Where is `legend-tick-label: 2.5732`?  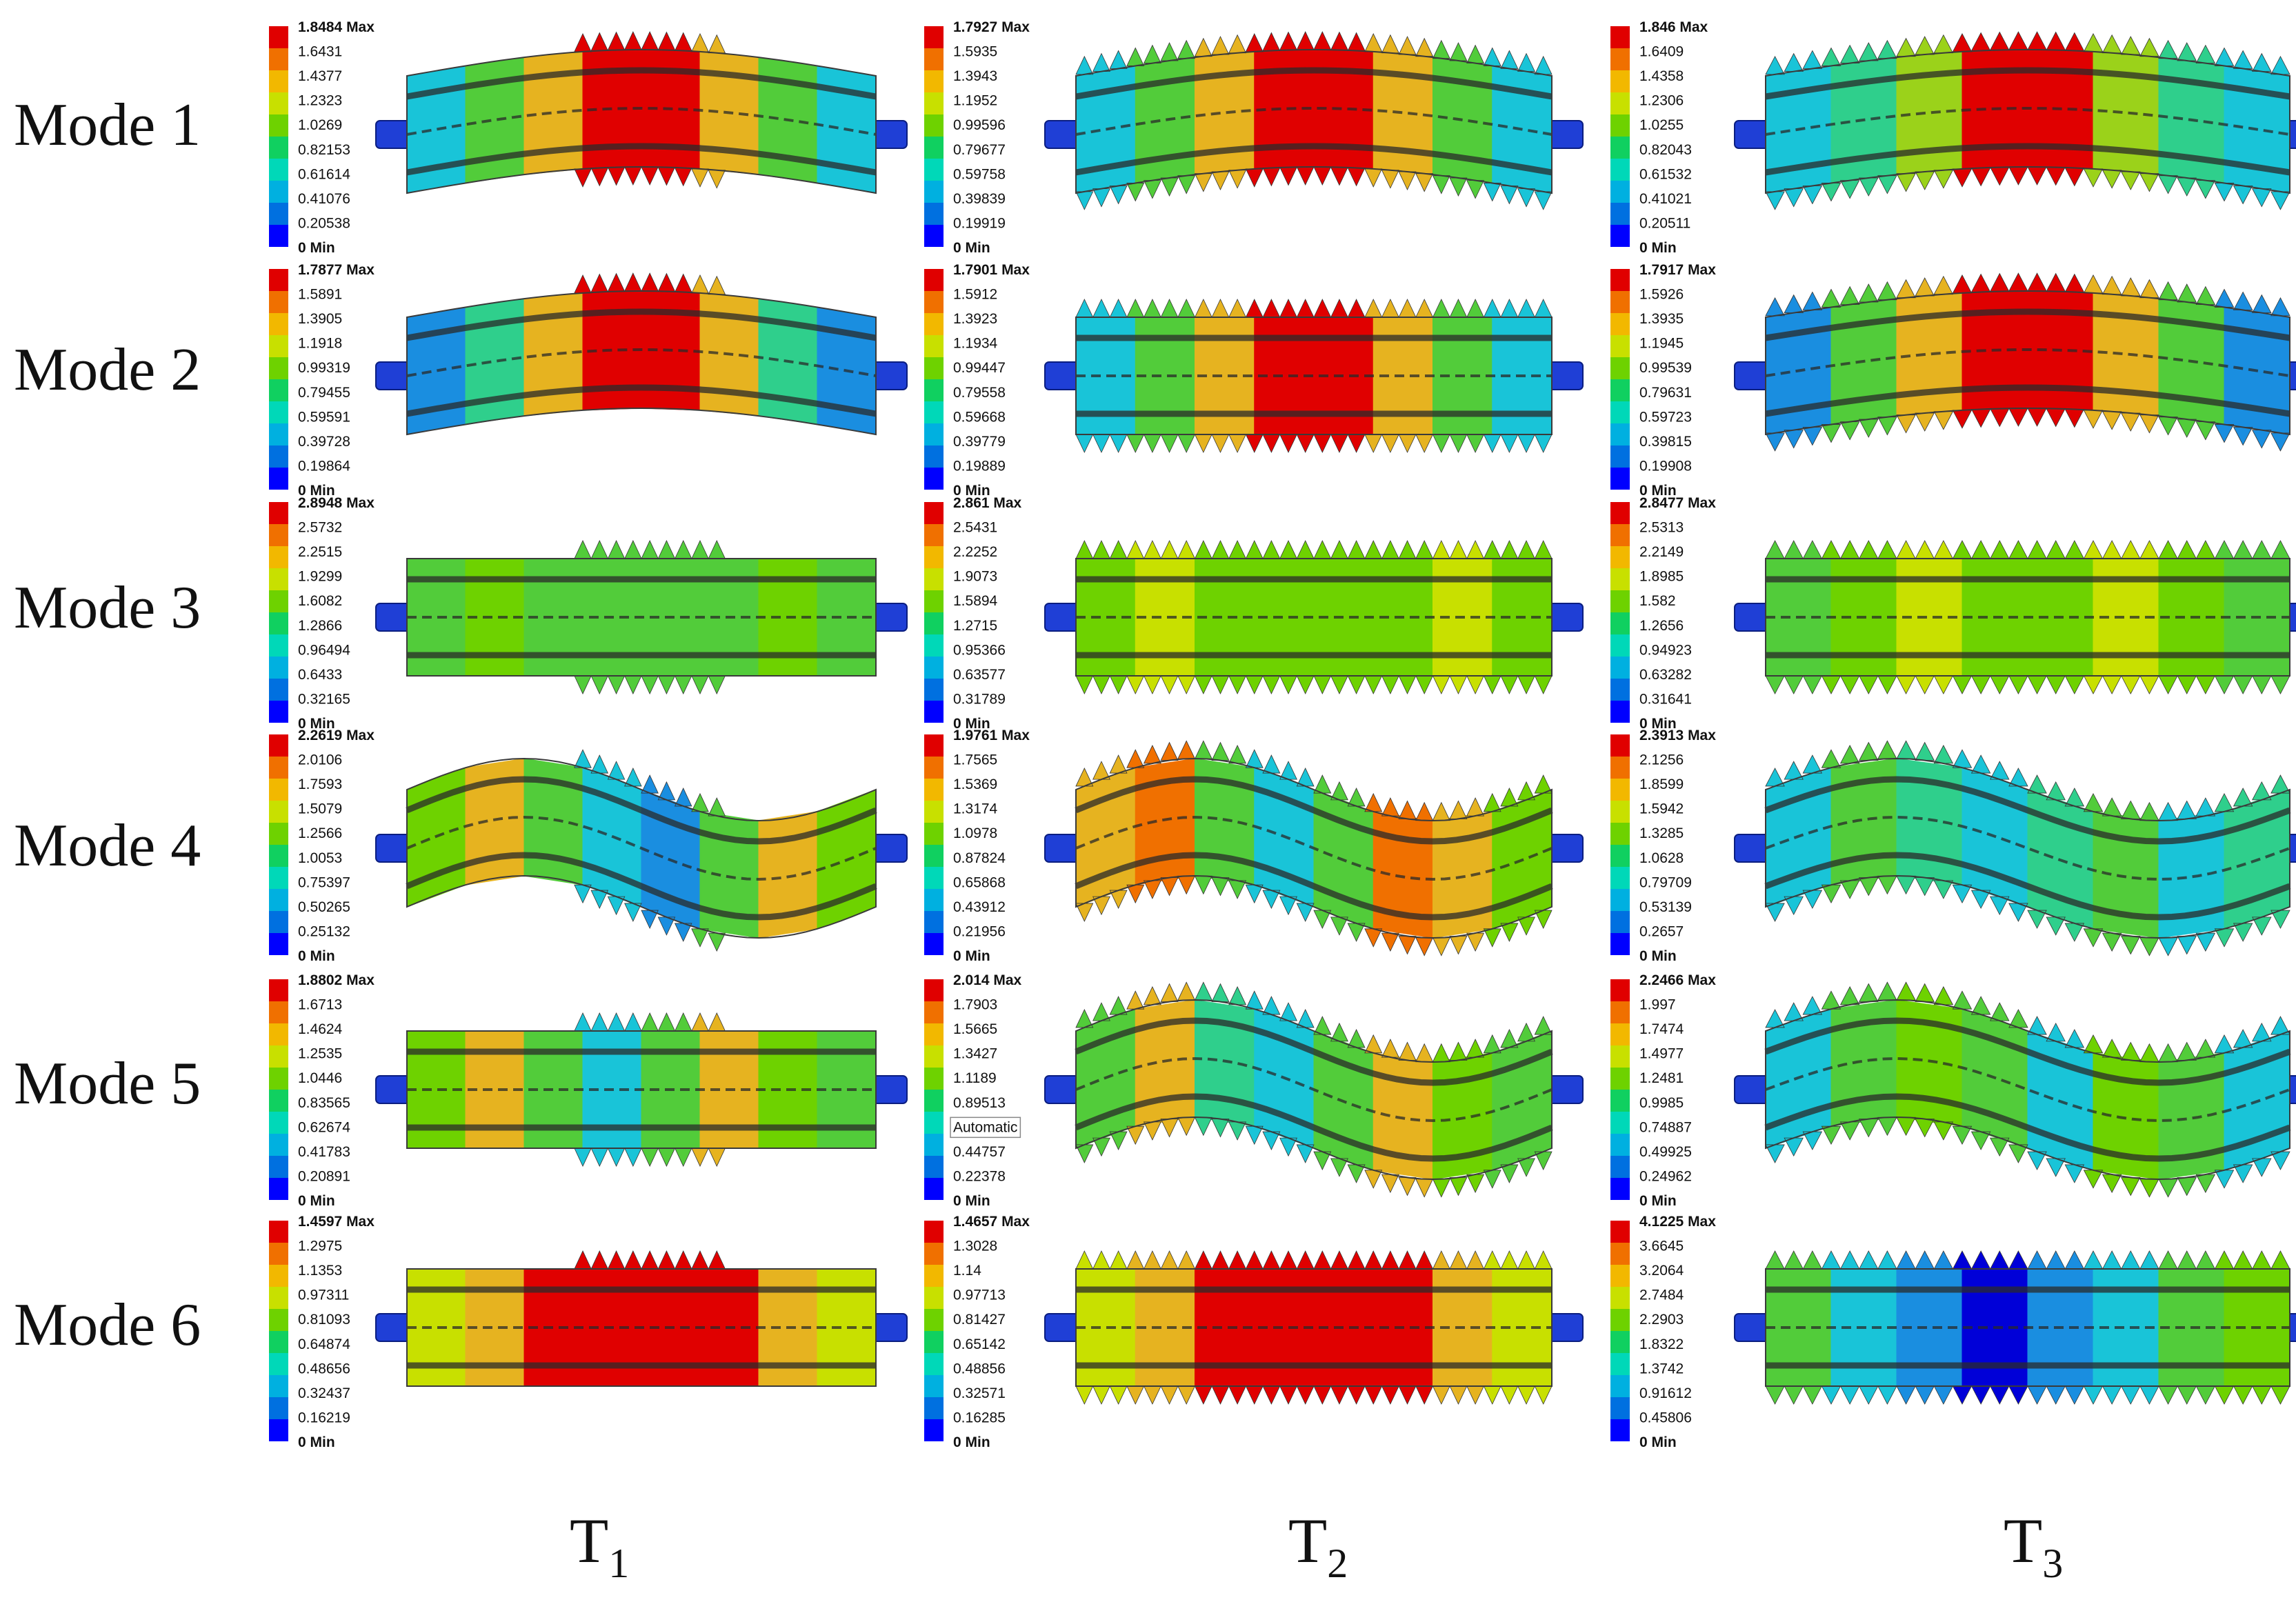
legend-tick-label: 2.5732 is located at coordinates (320, 528).